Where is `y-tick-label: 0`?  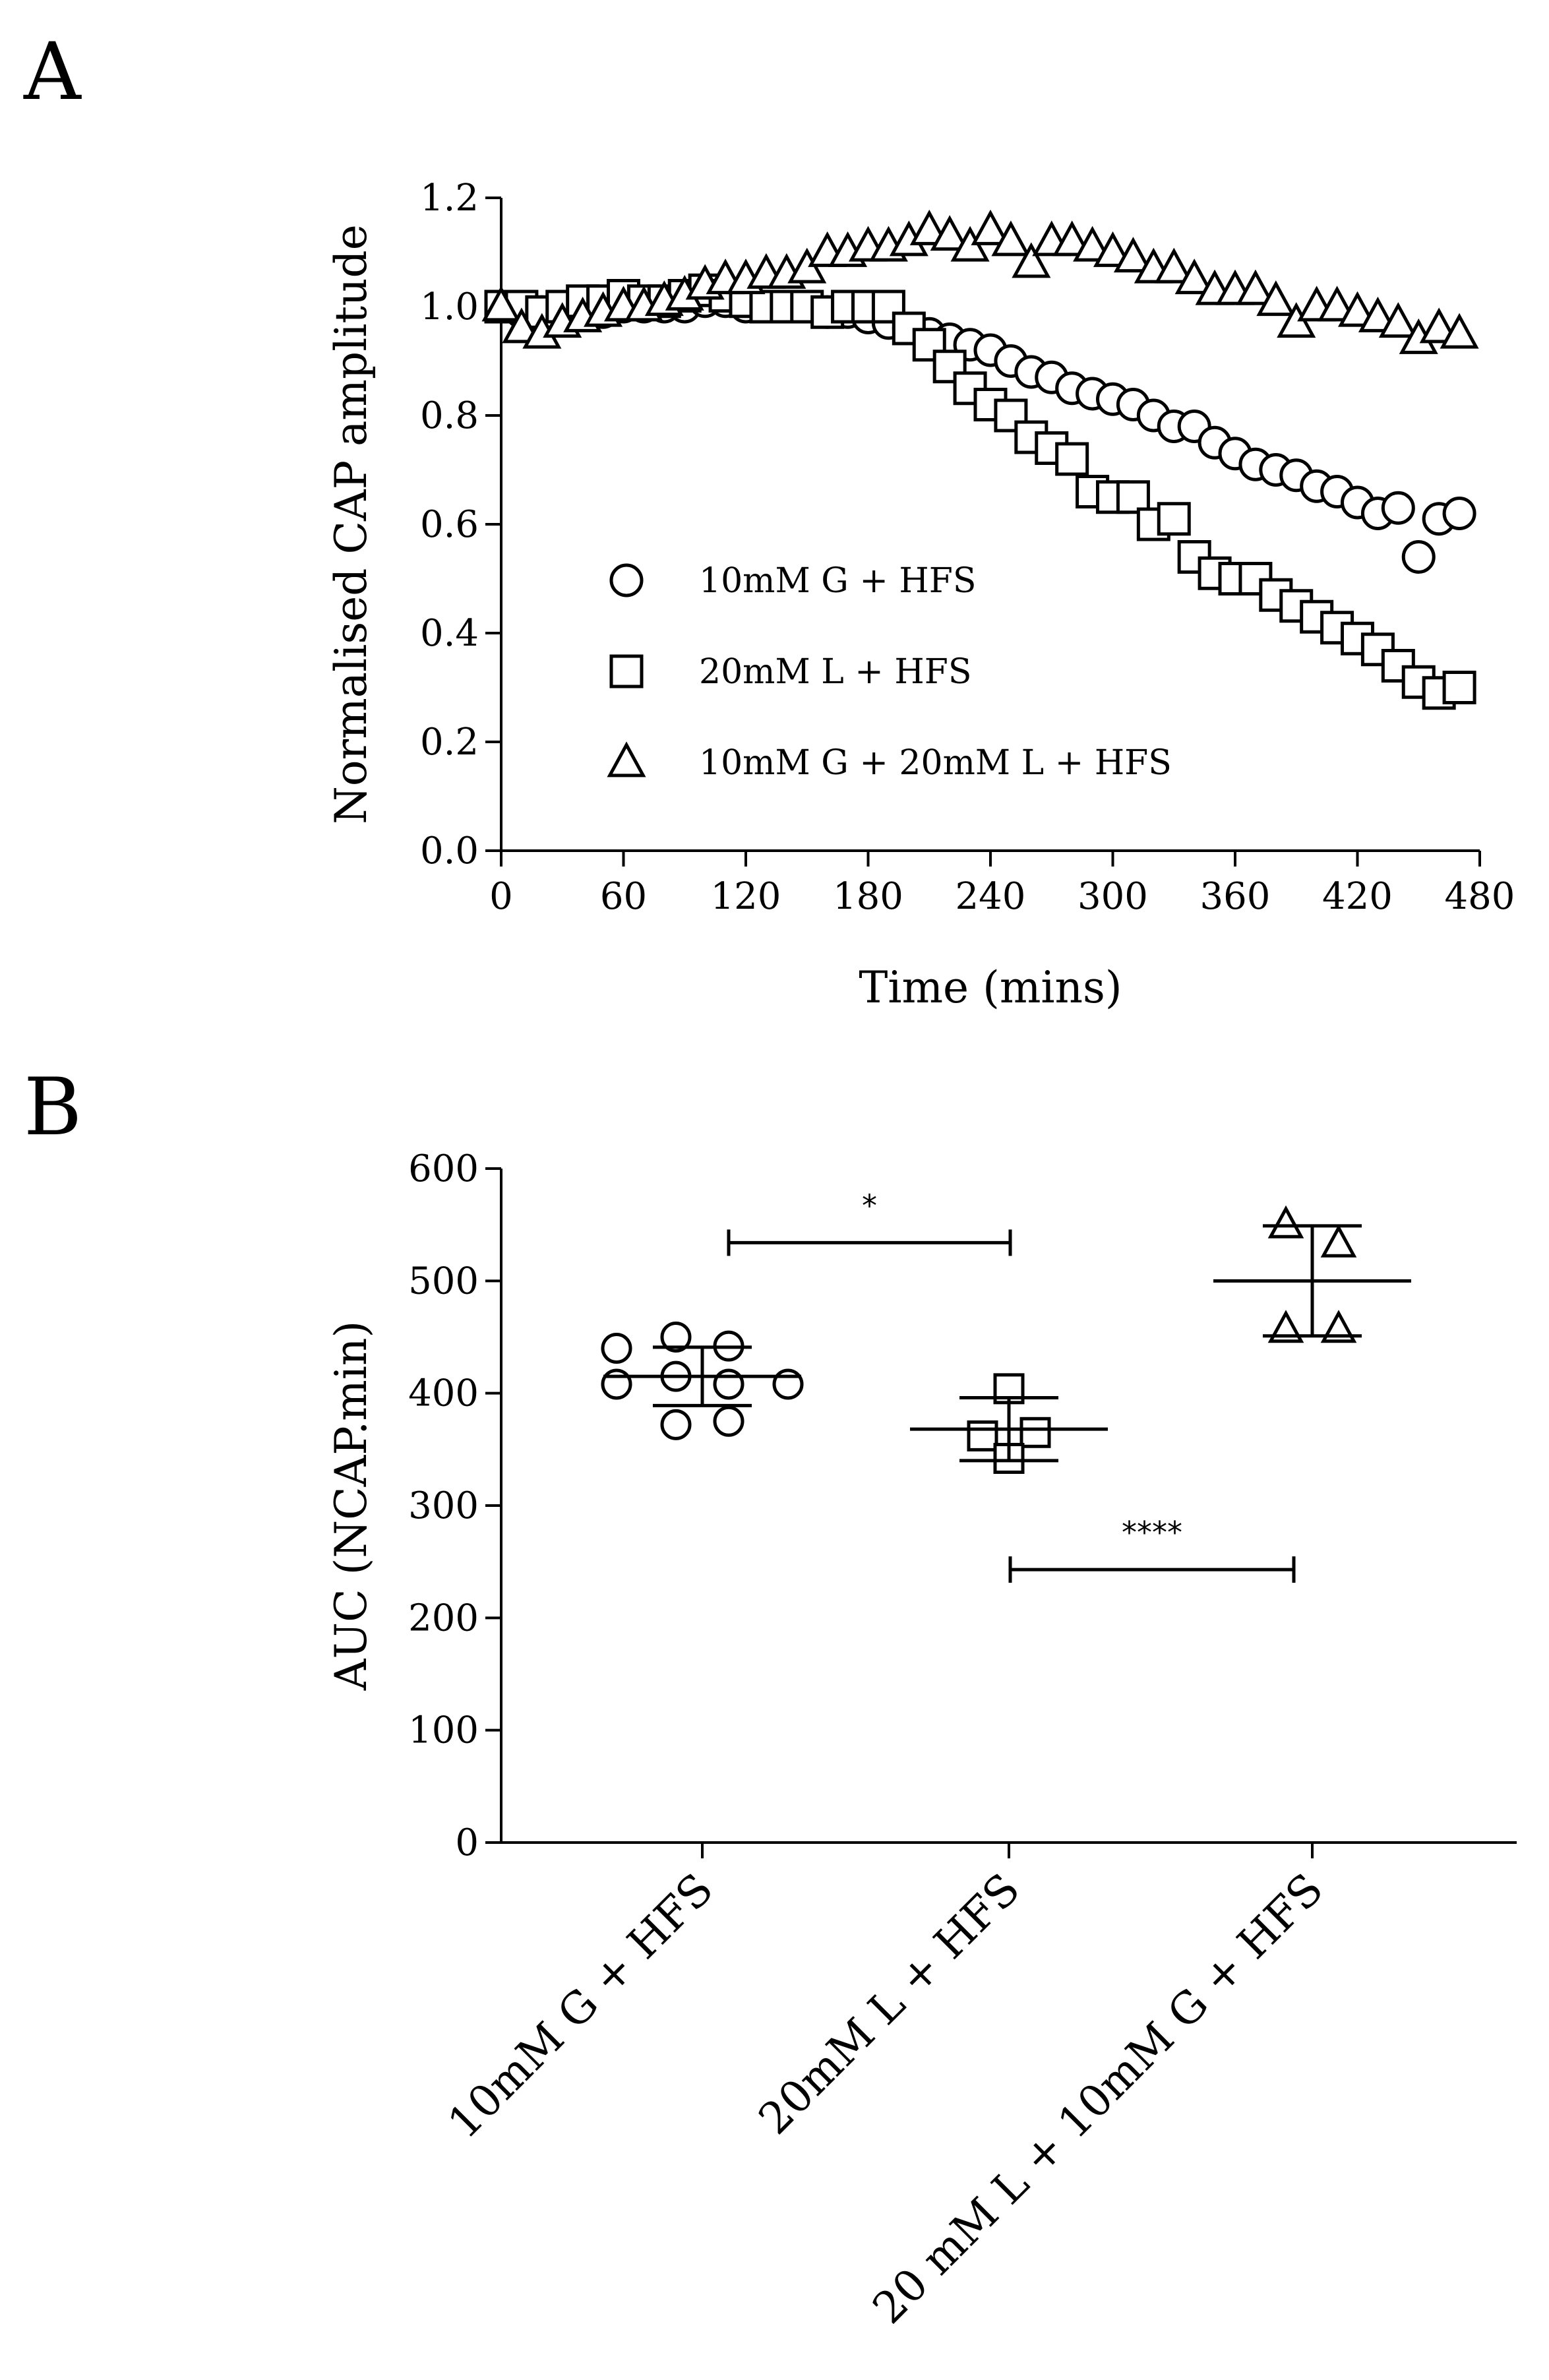 y-tick-label: 0 is located at coordinates (467, 1842).